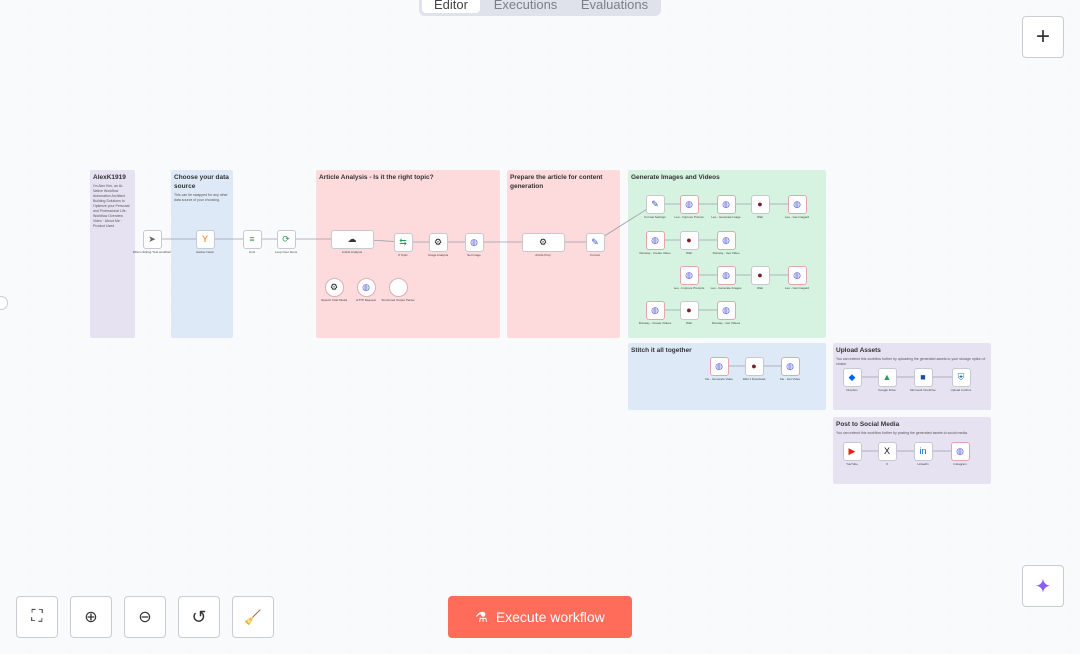 The width and height of the screenshot is (1080, 654). I want to click on workflow-node: ▶, so click(852, 451).